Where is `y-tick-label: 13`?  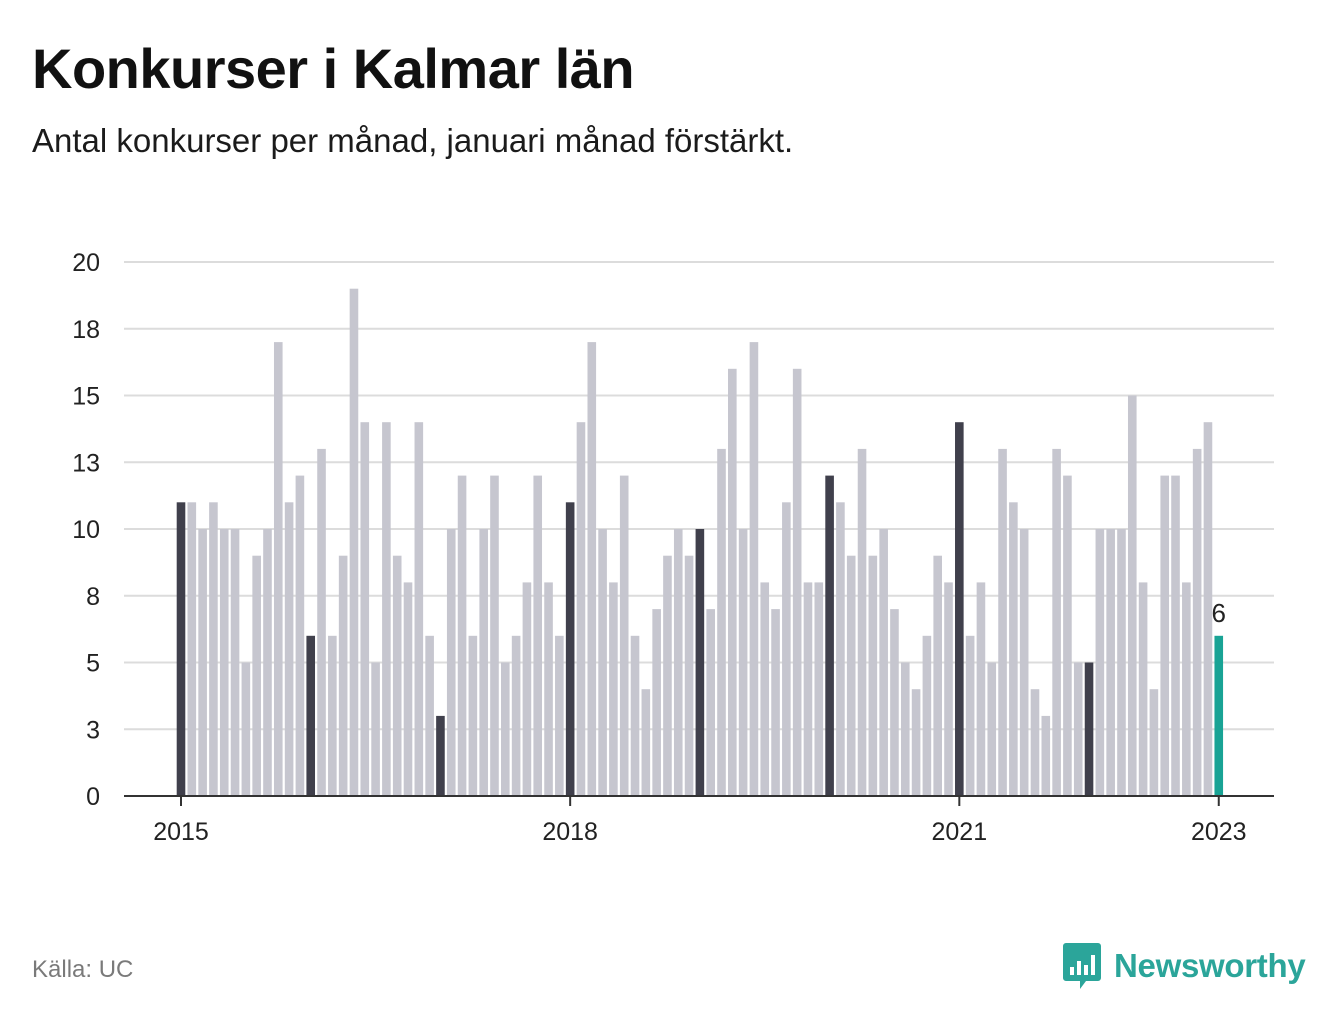
y-tick-label: 13 is located at coordinates (86, 463).